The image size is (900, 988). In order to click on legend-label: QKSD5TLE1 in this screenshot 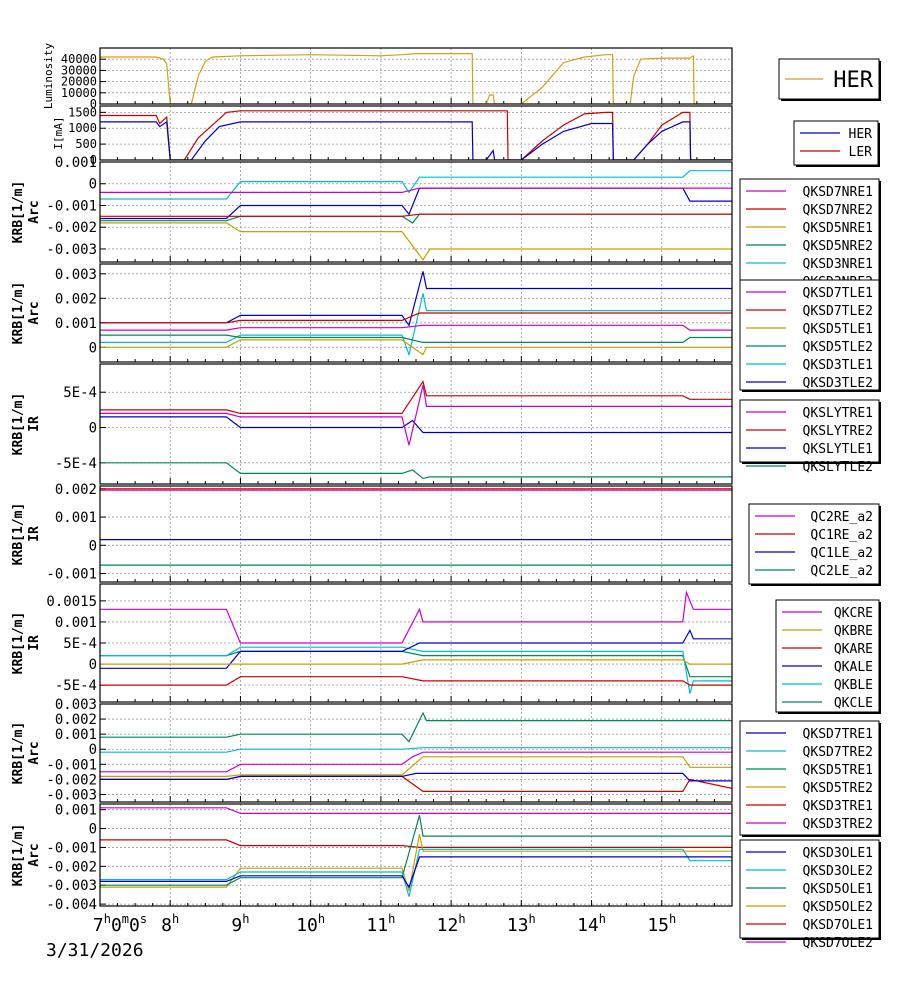, I will do `click(838, 329)`.